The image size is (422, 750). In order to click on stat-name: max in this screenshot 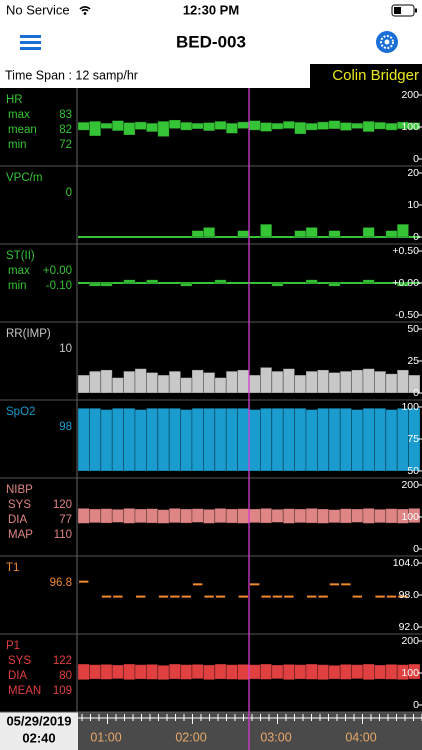, I will do `click(19, 115)`.